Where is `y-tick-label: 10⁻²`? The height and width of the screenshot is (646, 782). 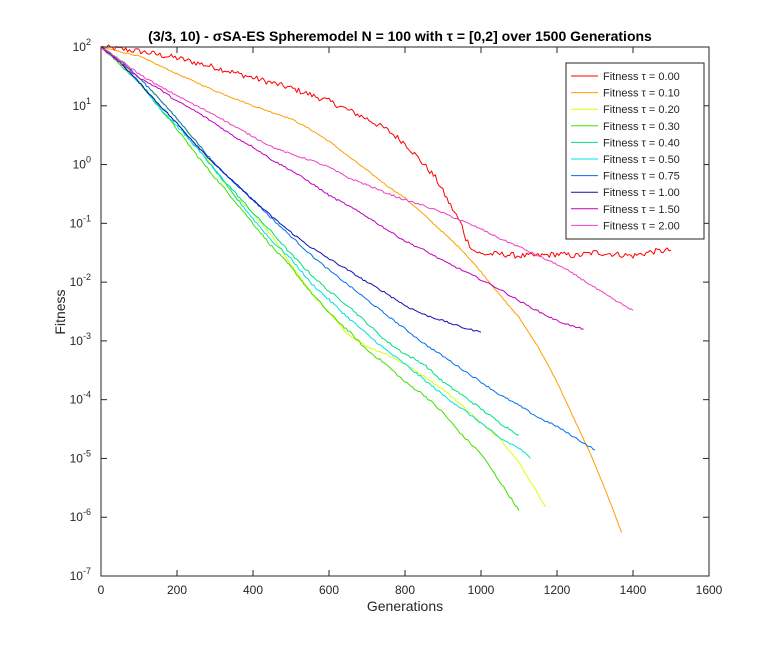 y-tick-label: 10⁻² is located at coordinates (80, 280).